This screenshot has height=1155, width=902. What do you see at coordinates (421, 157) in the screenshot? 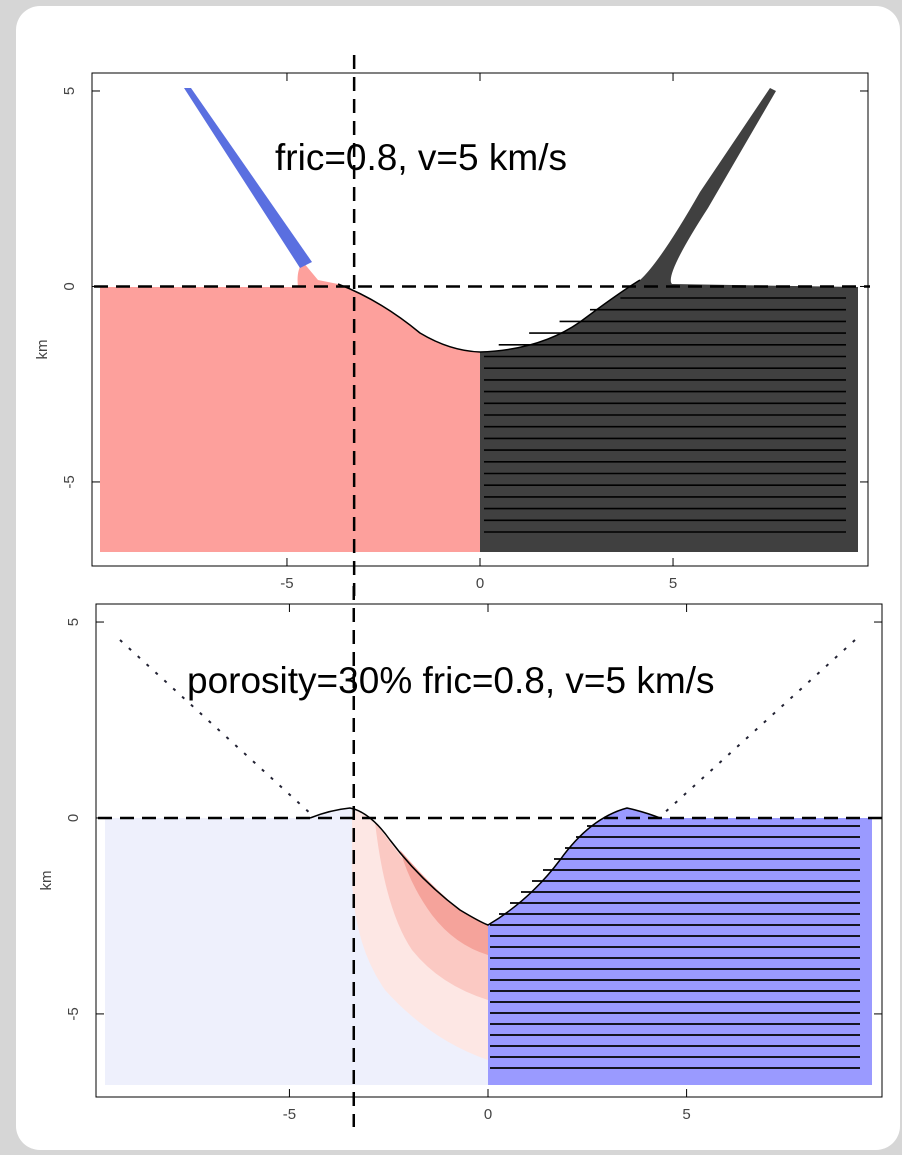
I see `annotation: fric=0.8, v=5 km/s` at bounding box center [421, 157].